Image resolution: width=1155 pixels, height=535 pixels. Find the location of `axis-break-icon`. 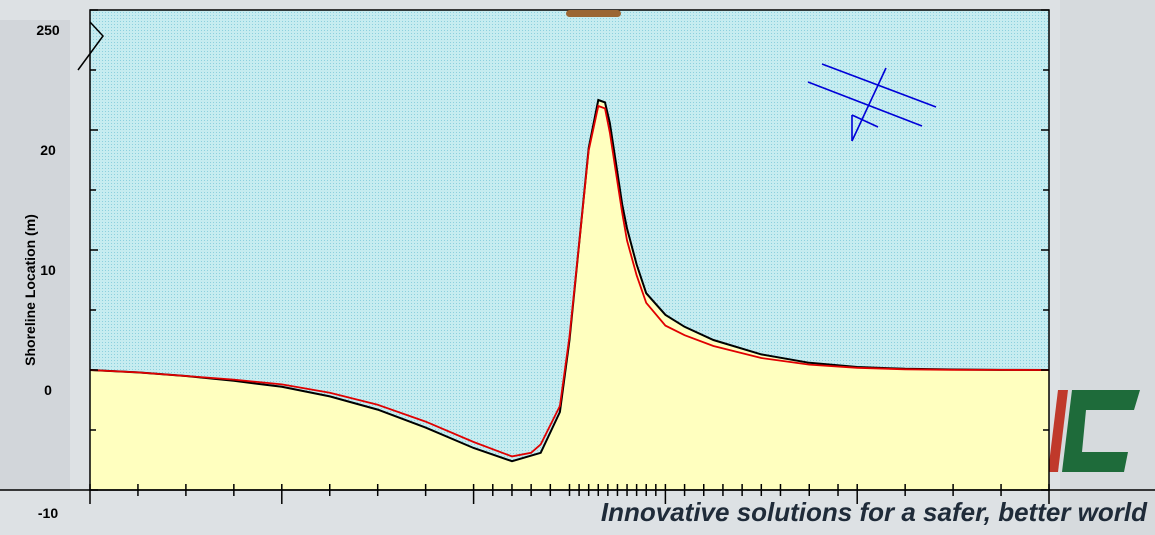

axis-break-icon is located at coordinates (90, 46).